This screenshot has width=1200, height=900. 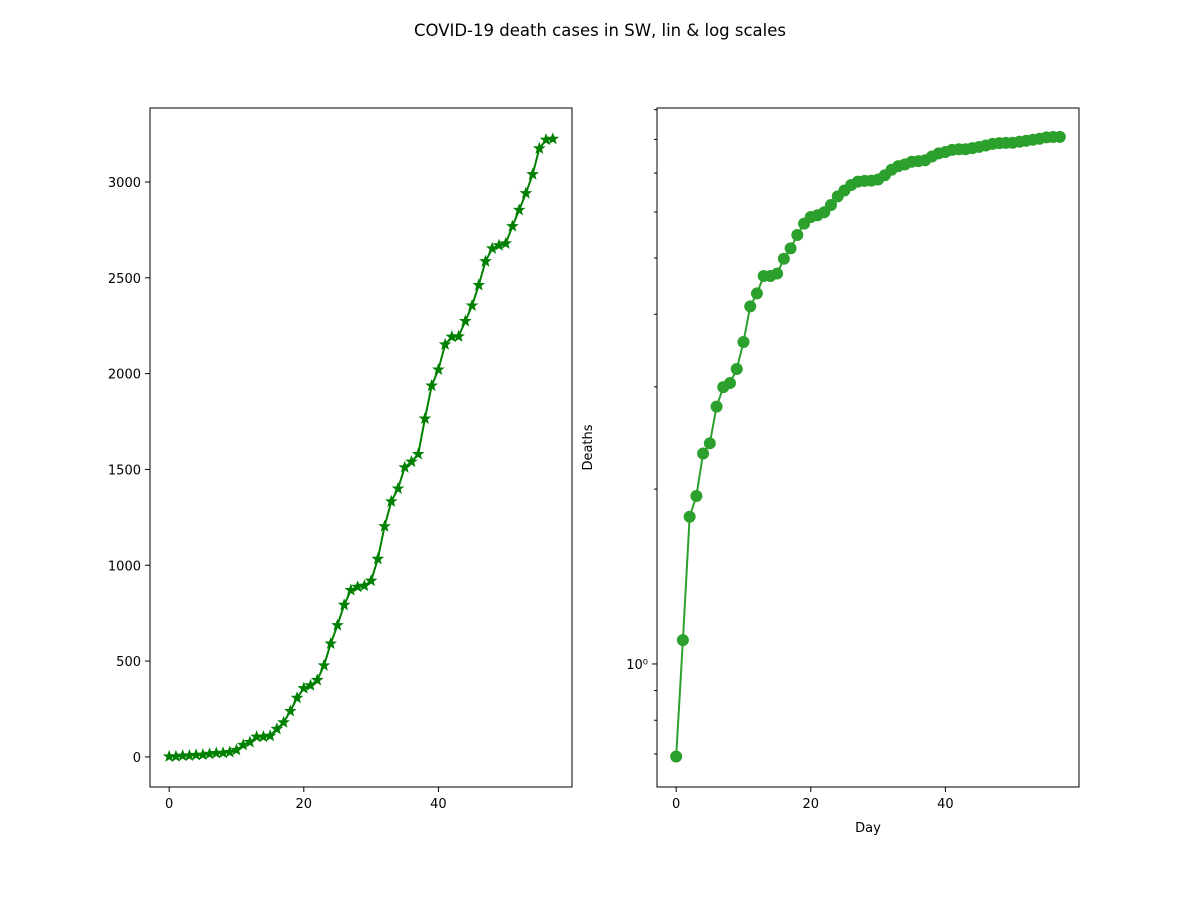 I want to click on x-axis-label: Day, so click(x=868, y=828).